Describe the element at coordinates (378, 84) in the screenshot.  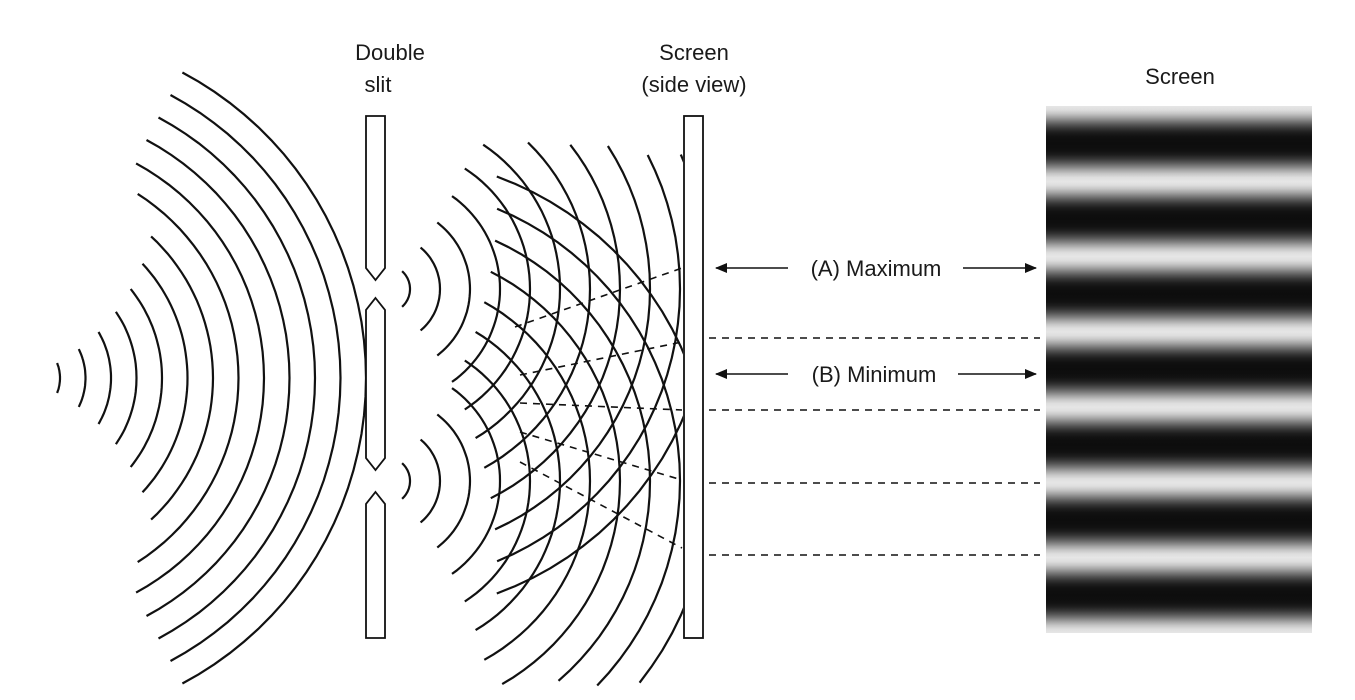
I see `double-slit-label-line2: slit` at that location.